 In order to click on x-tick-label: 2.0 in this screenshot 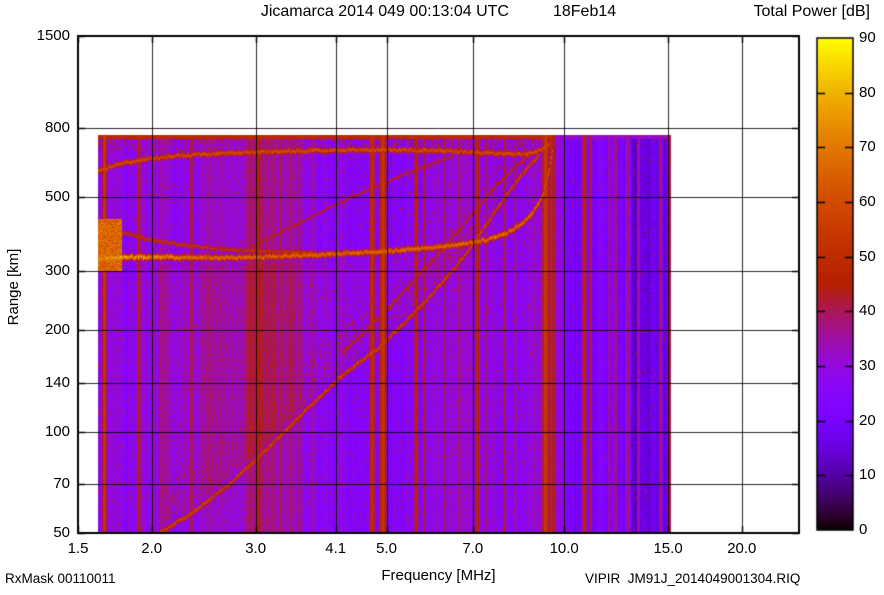, I will do `click(152, 548)`.